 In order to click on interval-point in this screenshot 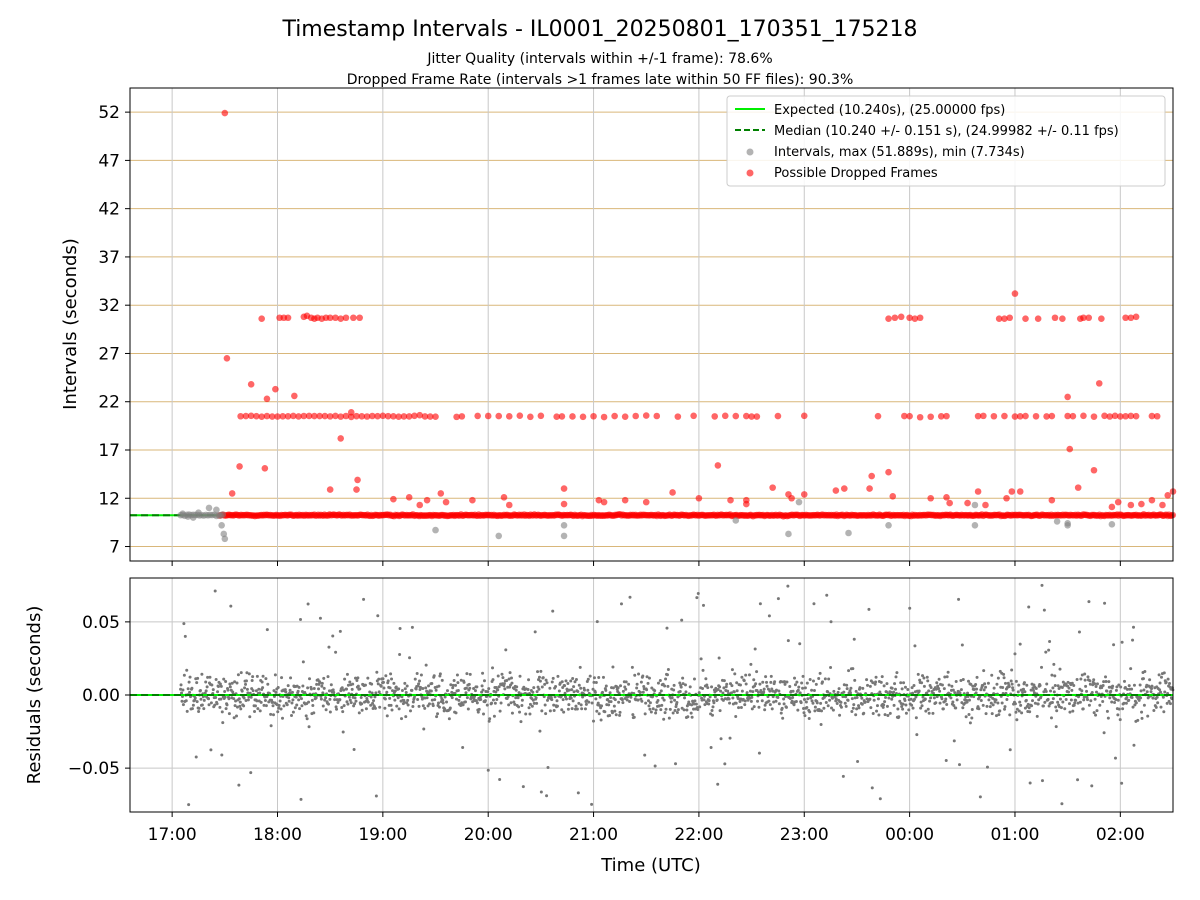, I will do `click(225, 539)`.